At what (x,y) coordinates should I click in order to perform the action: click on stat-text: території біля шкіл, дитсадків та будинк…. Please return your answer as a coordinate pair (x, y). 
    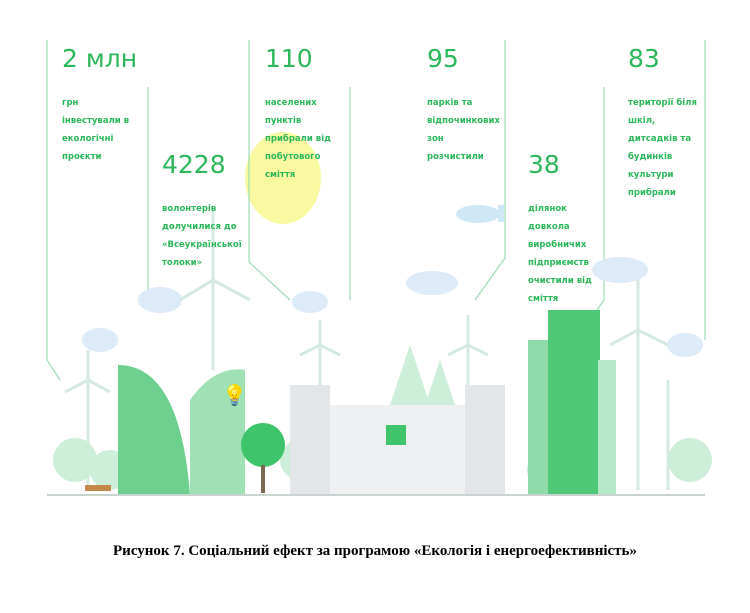
    Looking at the image, I should click on (662, 148).